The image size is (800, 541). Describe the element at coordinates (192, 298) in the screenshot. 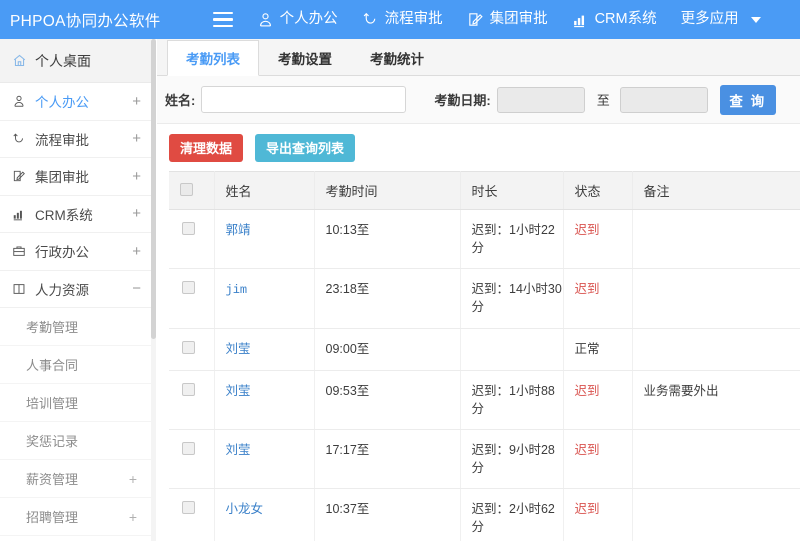

I see `row-select-cell` at that location.